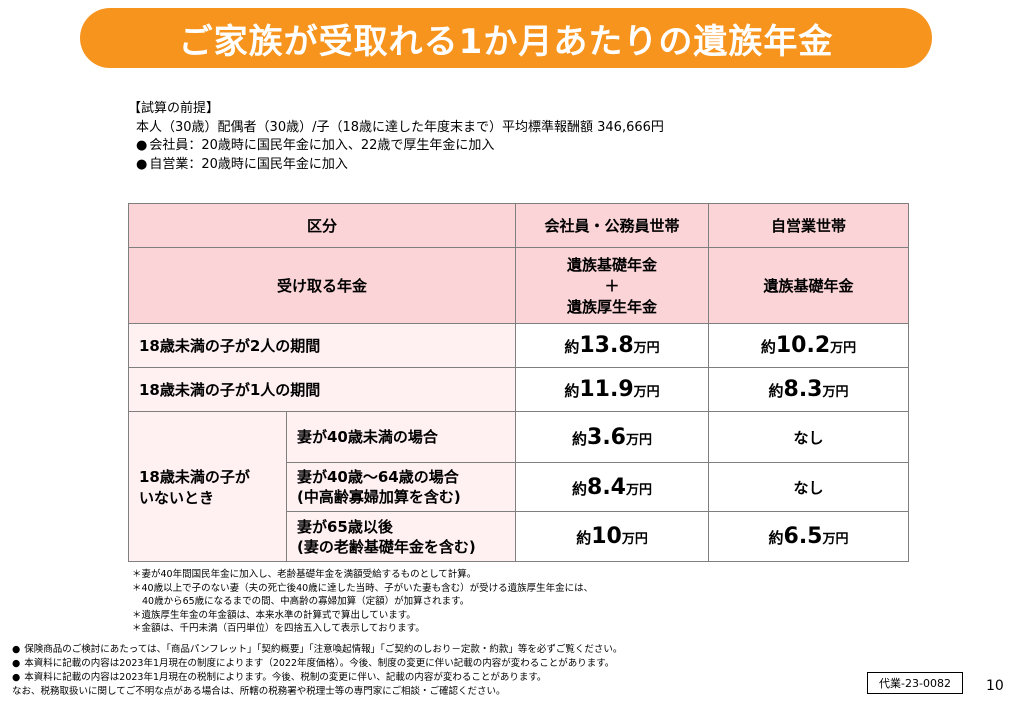  I want to click on amount-employee: 約11.9万円, so click(612, 389).